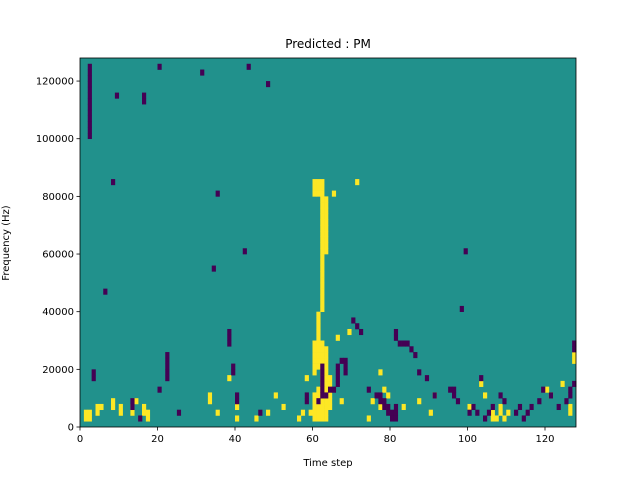 The image size is (640, 480). I want to click on x-axis: 0 20 40 60 80 100 120, so click(316, 436).